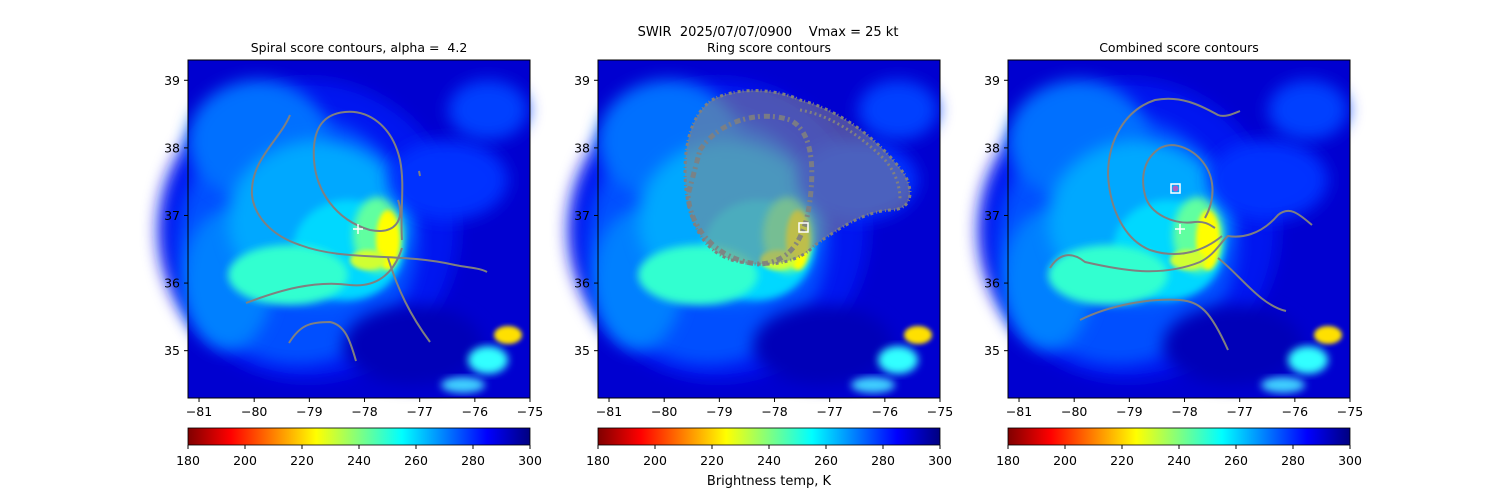 The image size is (1500, 504). Describe the element at coordinates (769, 481) in the screenshot. I see `colorbar-label: Brightness temp, K` at that location.